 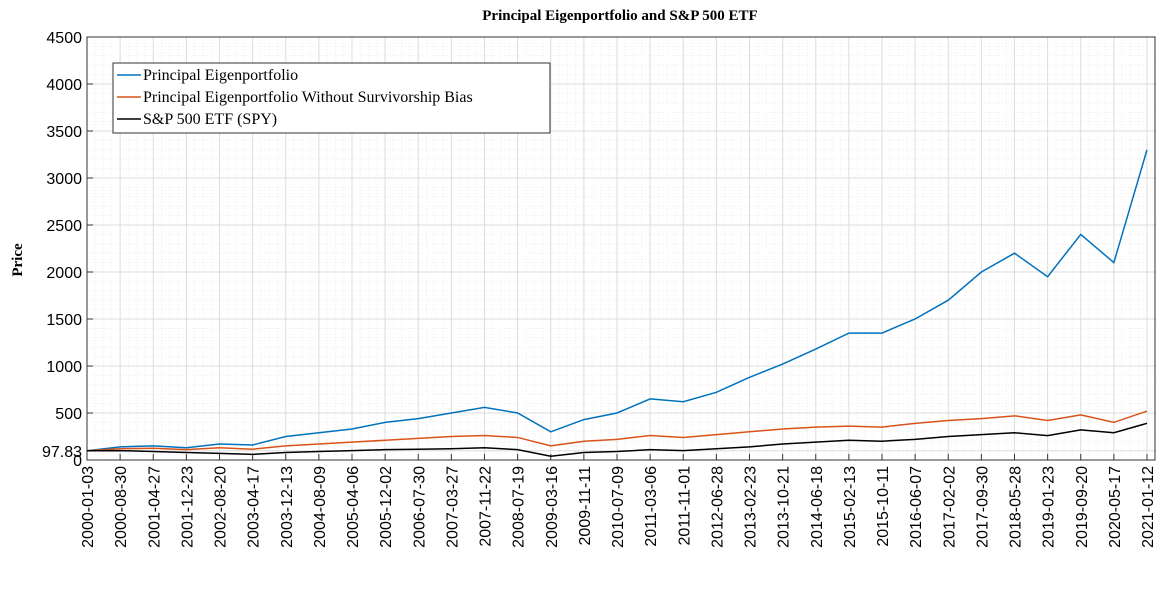 I want to click on y-tick-label: 500, so click(x=68, y=414).